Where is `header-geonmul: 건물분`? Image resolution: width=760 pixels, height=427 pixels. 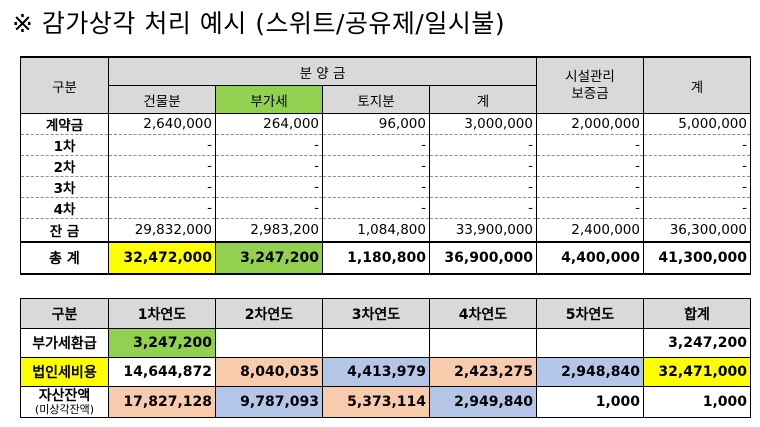 header-geonmul: 건물분 is located at coordinates (162, 99).